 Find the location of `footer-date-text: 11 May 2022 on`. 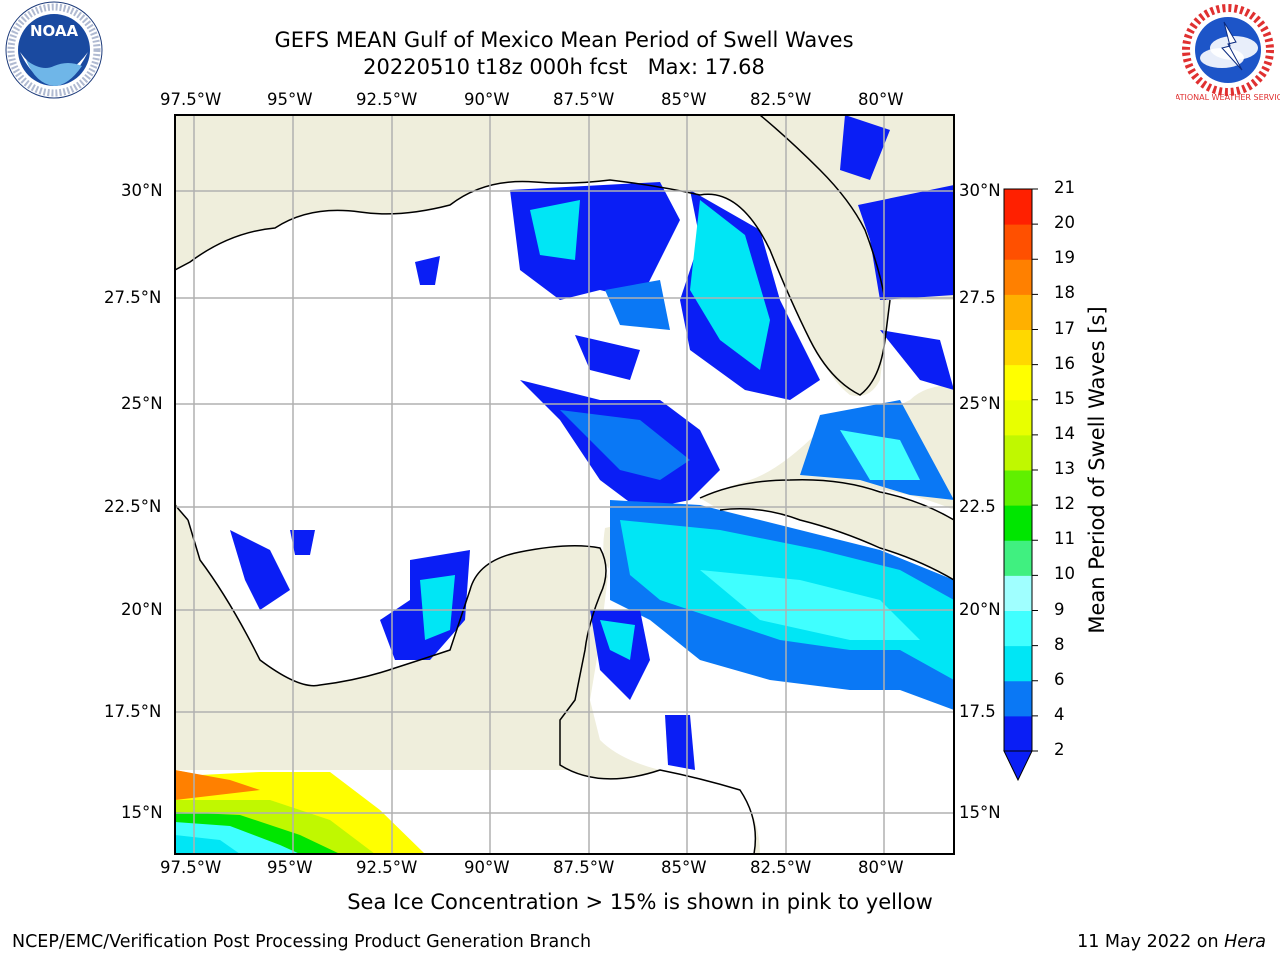

footer-date-text: 11 May 2022 on is located at coordinates (1151, 942).